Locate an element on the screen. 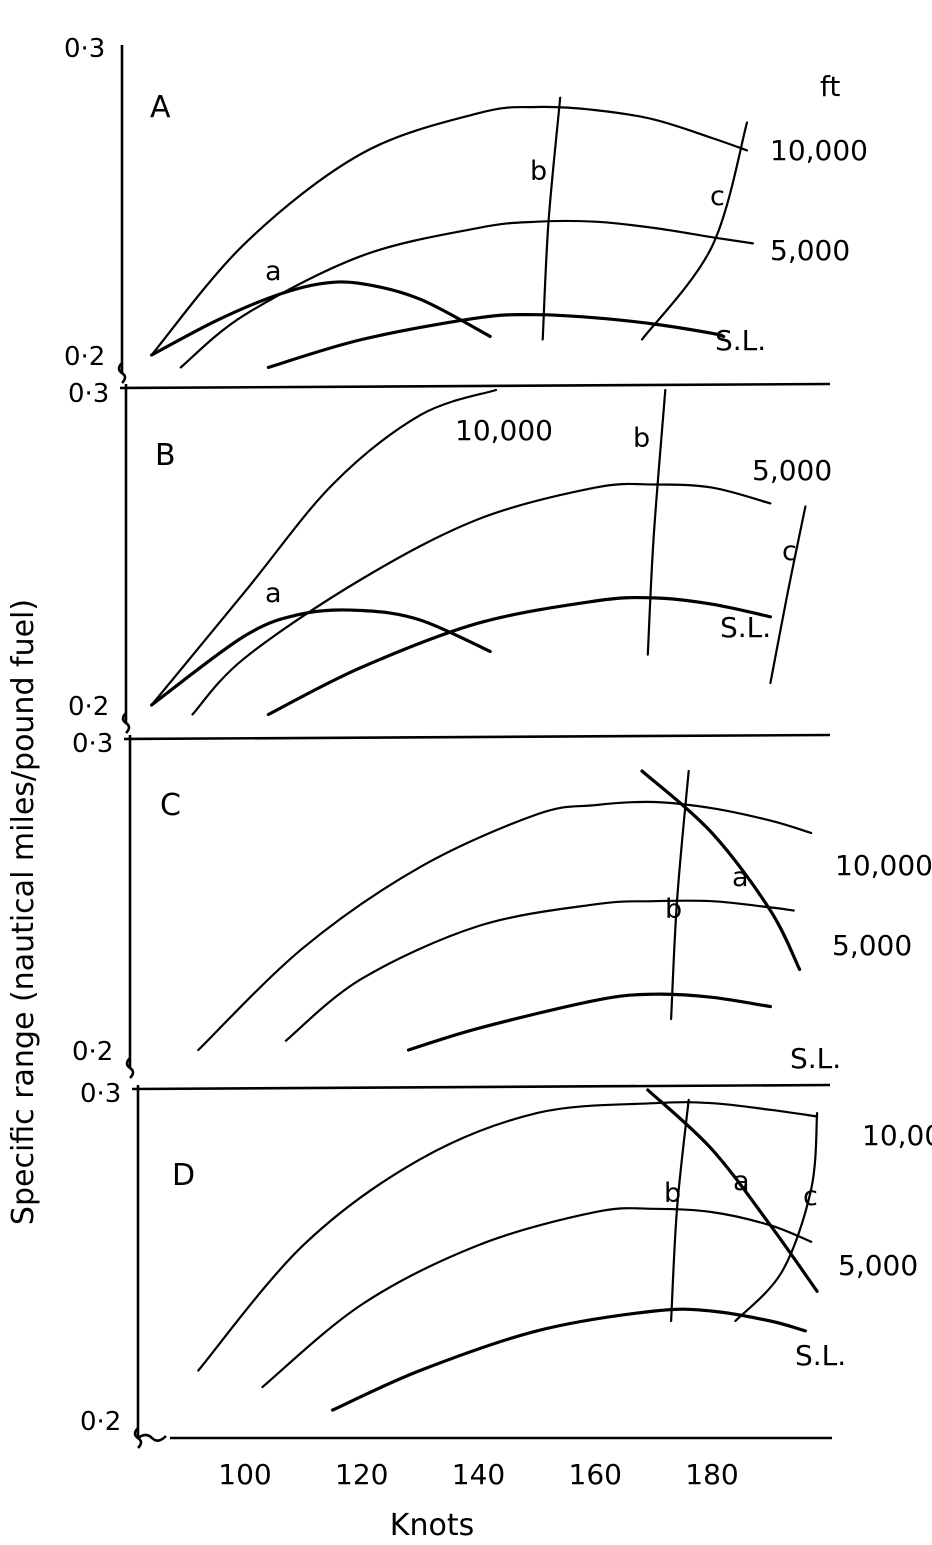 This screenshot has width=932, height=1545. x-tick-label: 100 is located at coordinates (244, 1474).